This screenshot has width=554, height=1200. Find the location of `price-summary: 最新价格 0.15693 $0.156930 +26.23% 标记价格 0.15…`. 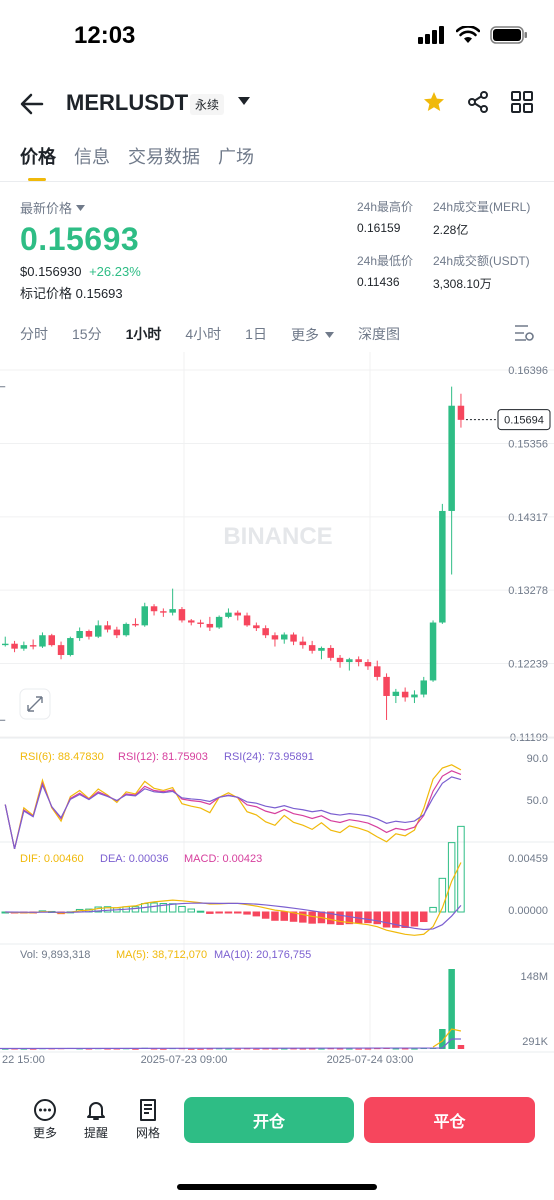

price-summary: 最新价格 0.15693 $0.156930 +26.23% 标记价格 0.15… is located at coordinates (80, 250).